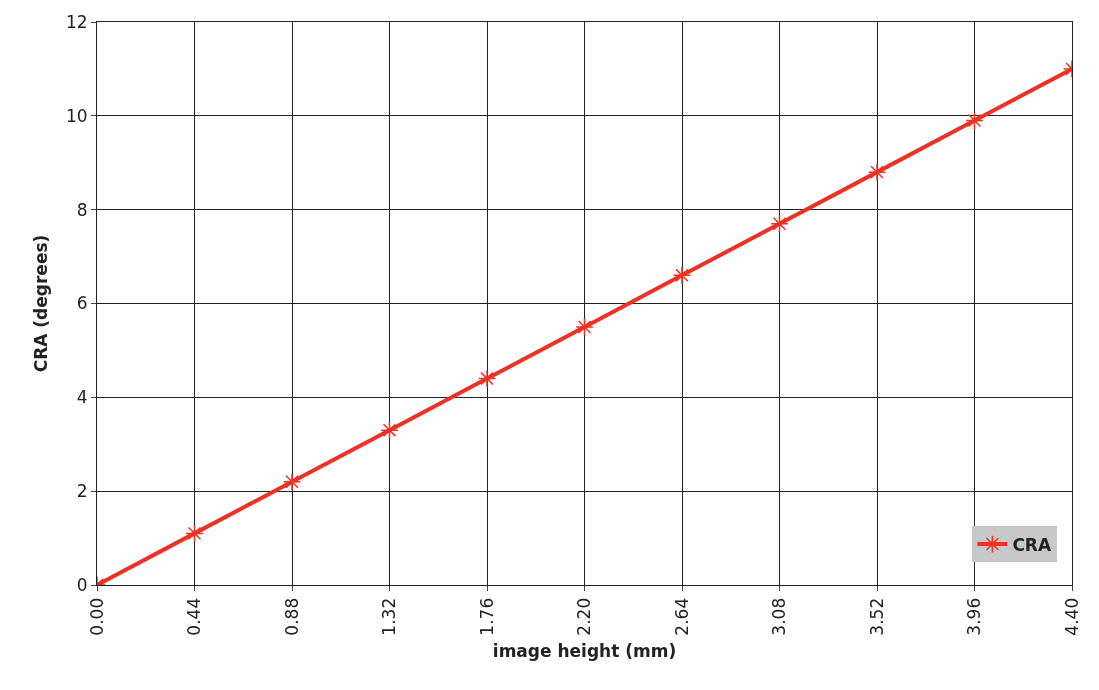 The width and height of the screenshot is (1099, 690). Describe the element at coordinates (974, 616) in the screenshot. I see `x-tick-label: 3.96` at that location.